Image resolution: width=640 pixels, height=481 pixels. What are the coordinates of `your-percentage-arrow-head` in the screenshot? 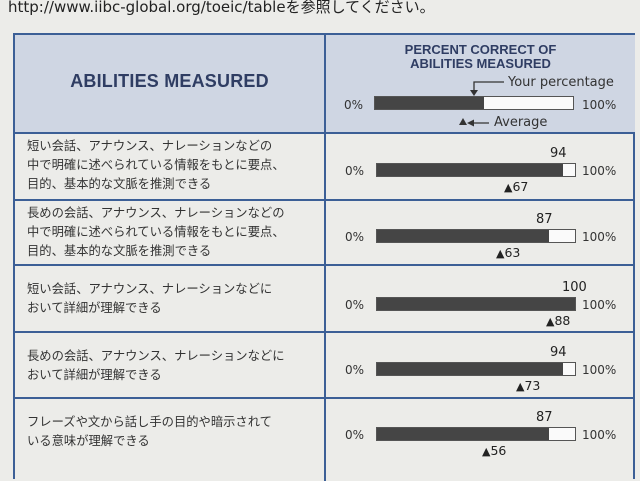 It's located at (474, 93).